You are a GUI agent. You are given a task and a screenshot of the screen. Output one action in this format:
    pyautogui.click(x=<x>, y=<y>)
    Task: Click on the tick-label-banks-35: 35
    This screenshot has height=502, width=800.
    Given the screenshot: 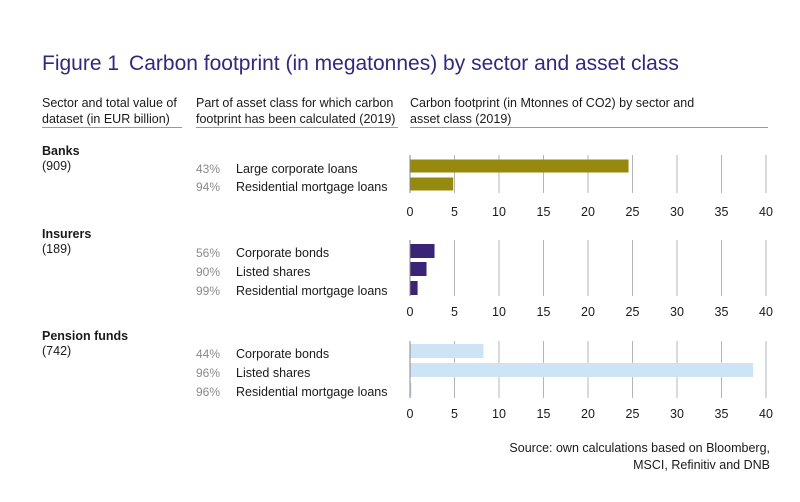 What is the action you would take?
    pyautogui.click(x=722, y=212)
    